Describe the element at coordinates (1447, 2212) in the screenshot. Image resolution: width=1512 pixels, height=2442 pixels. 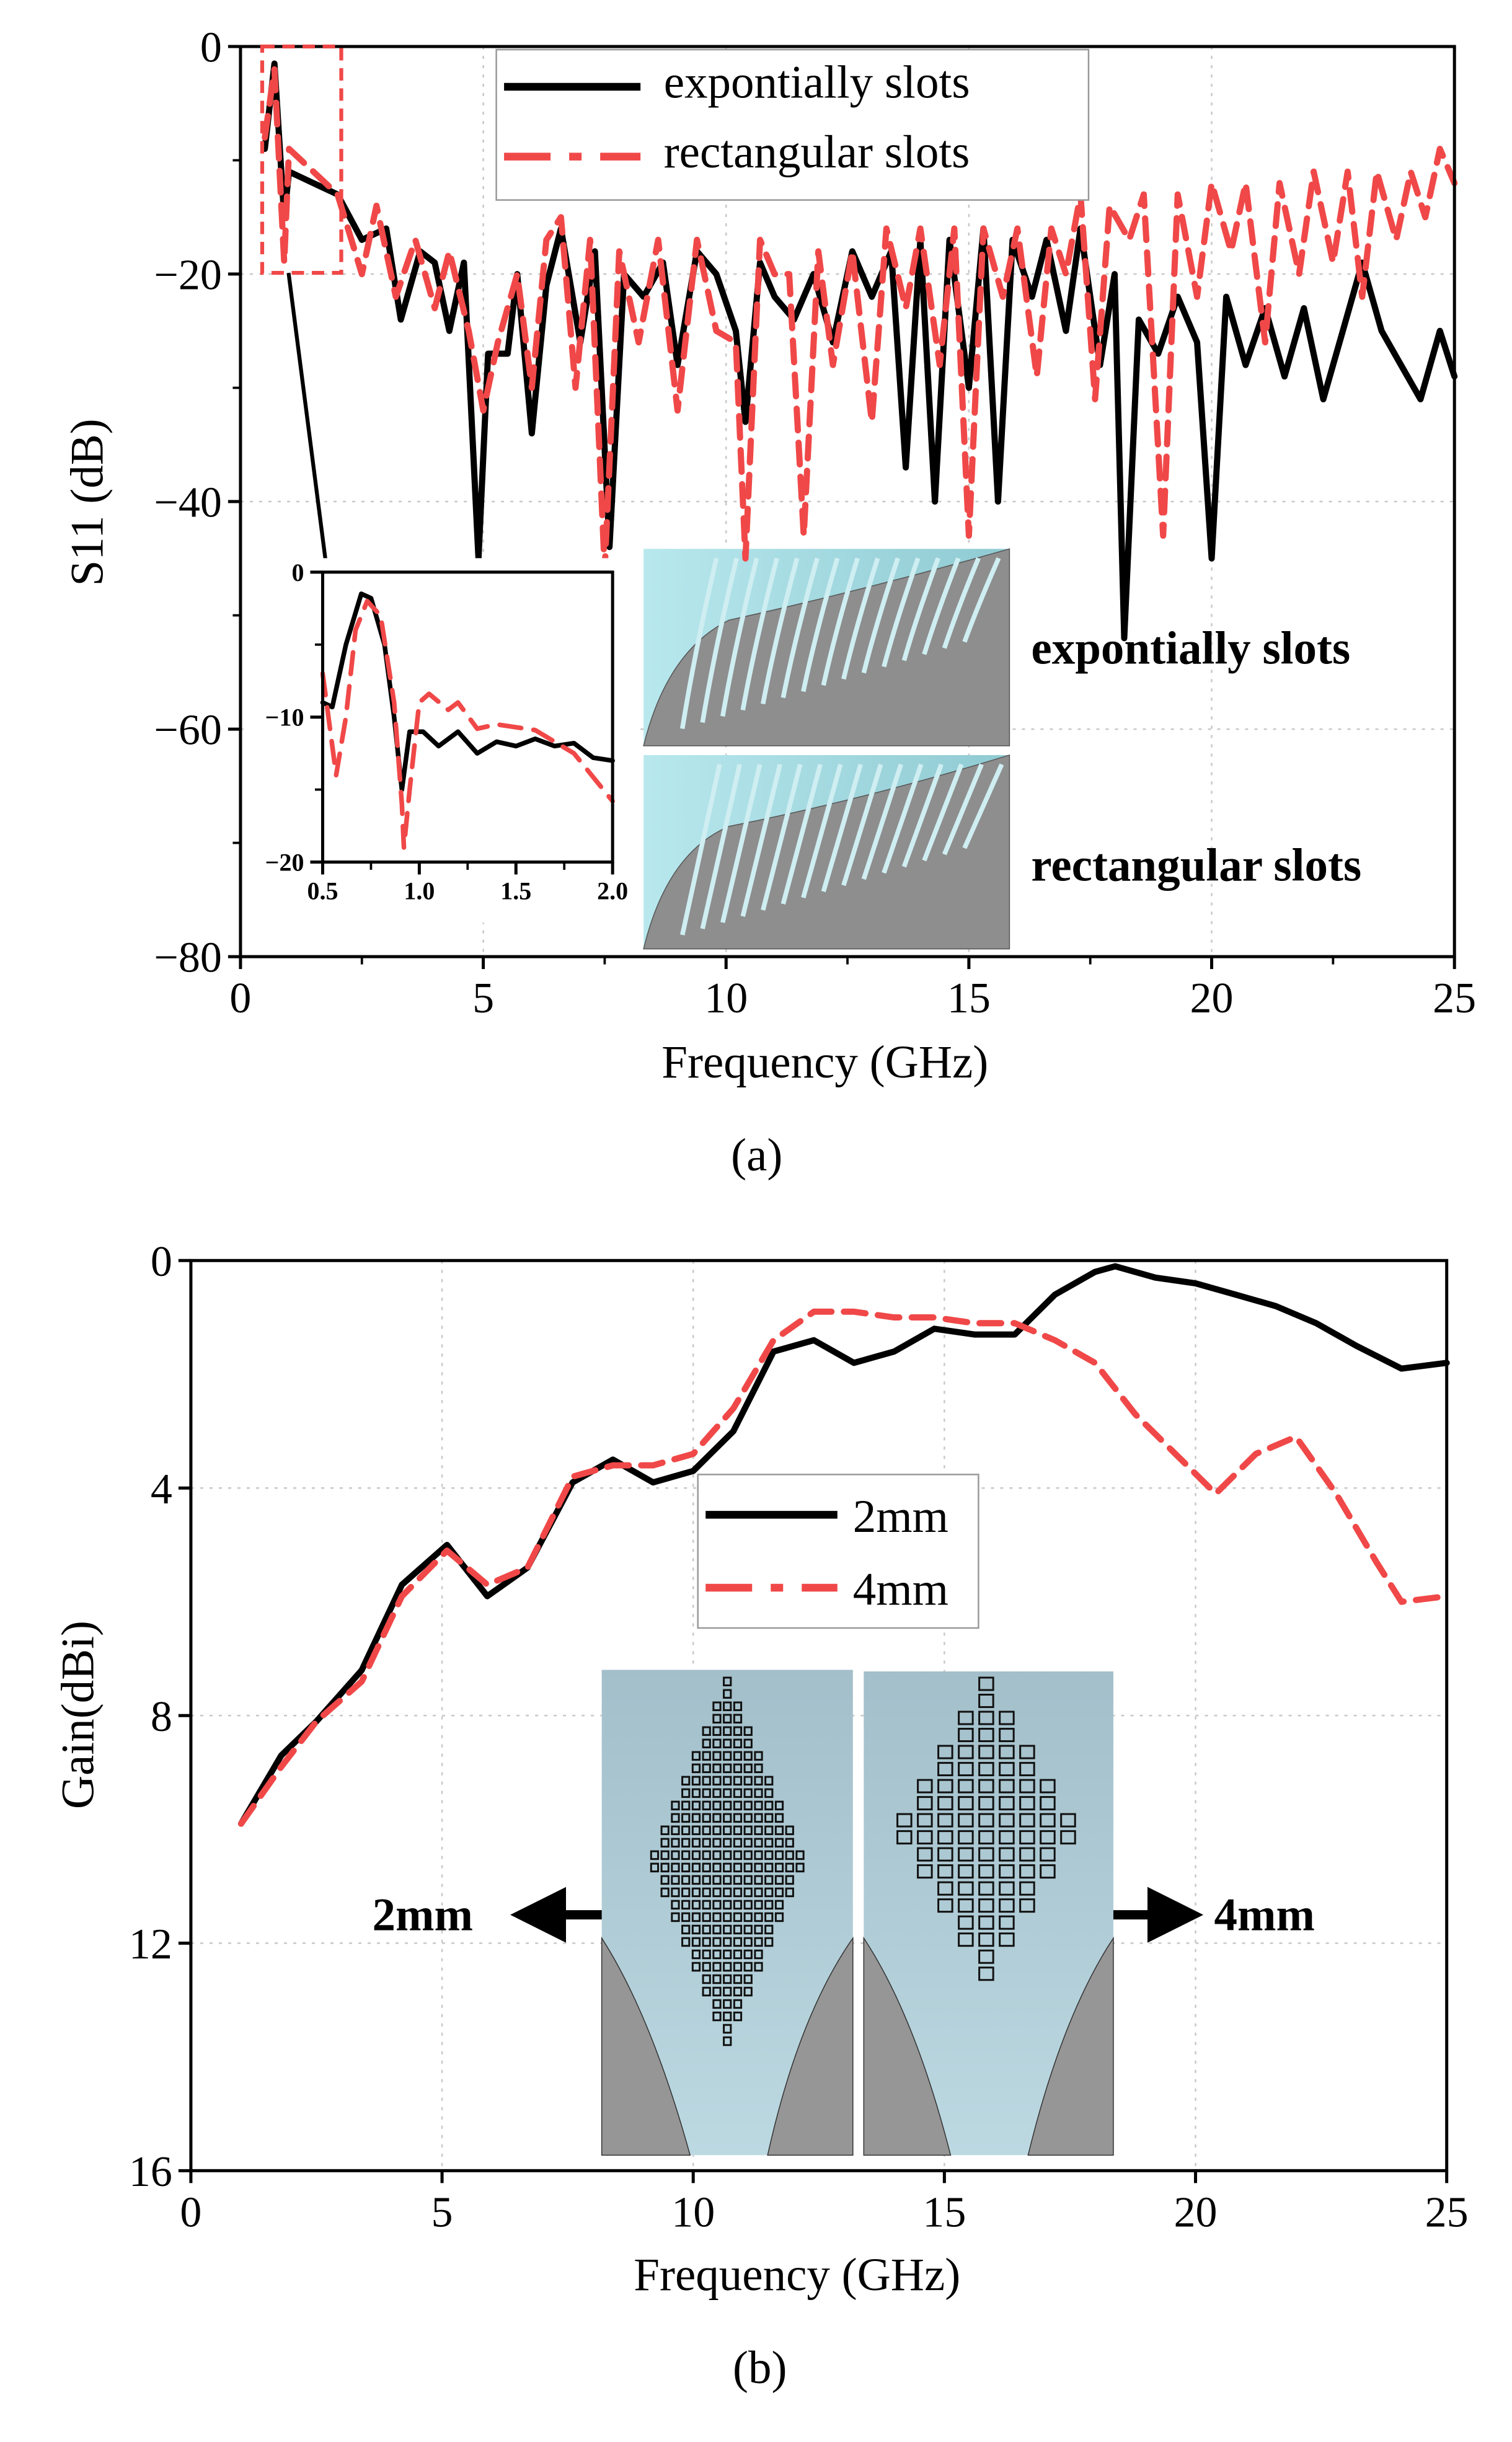
I see `x-tick-label: 25` at that location.